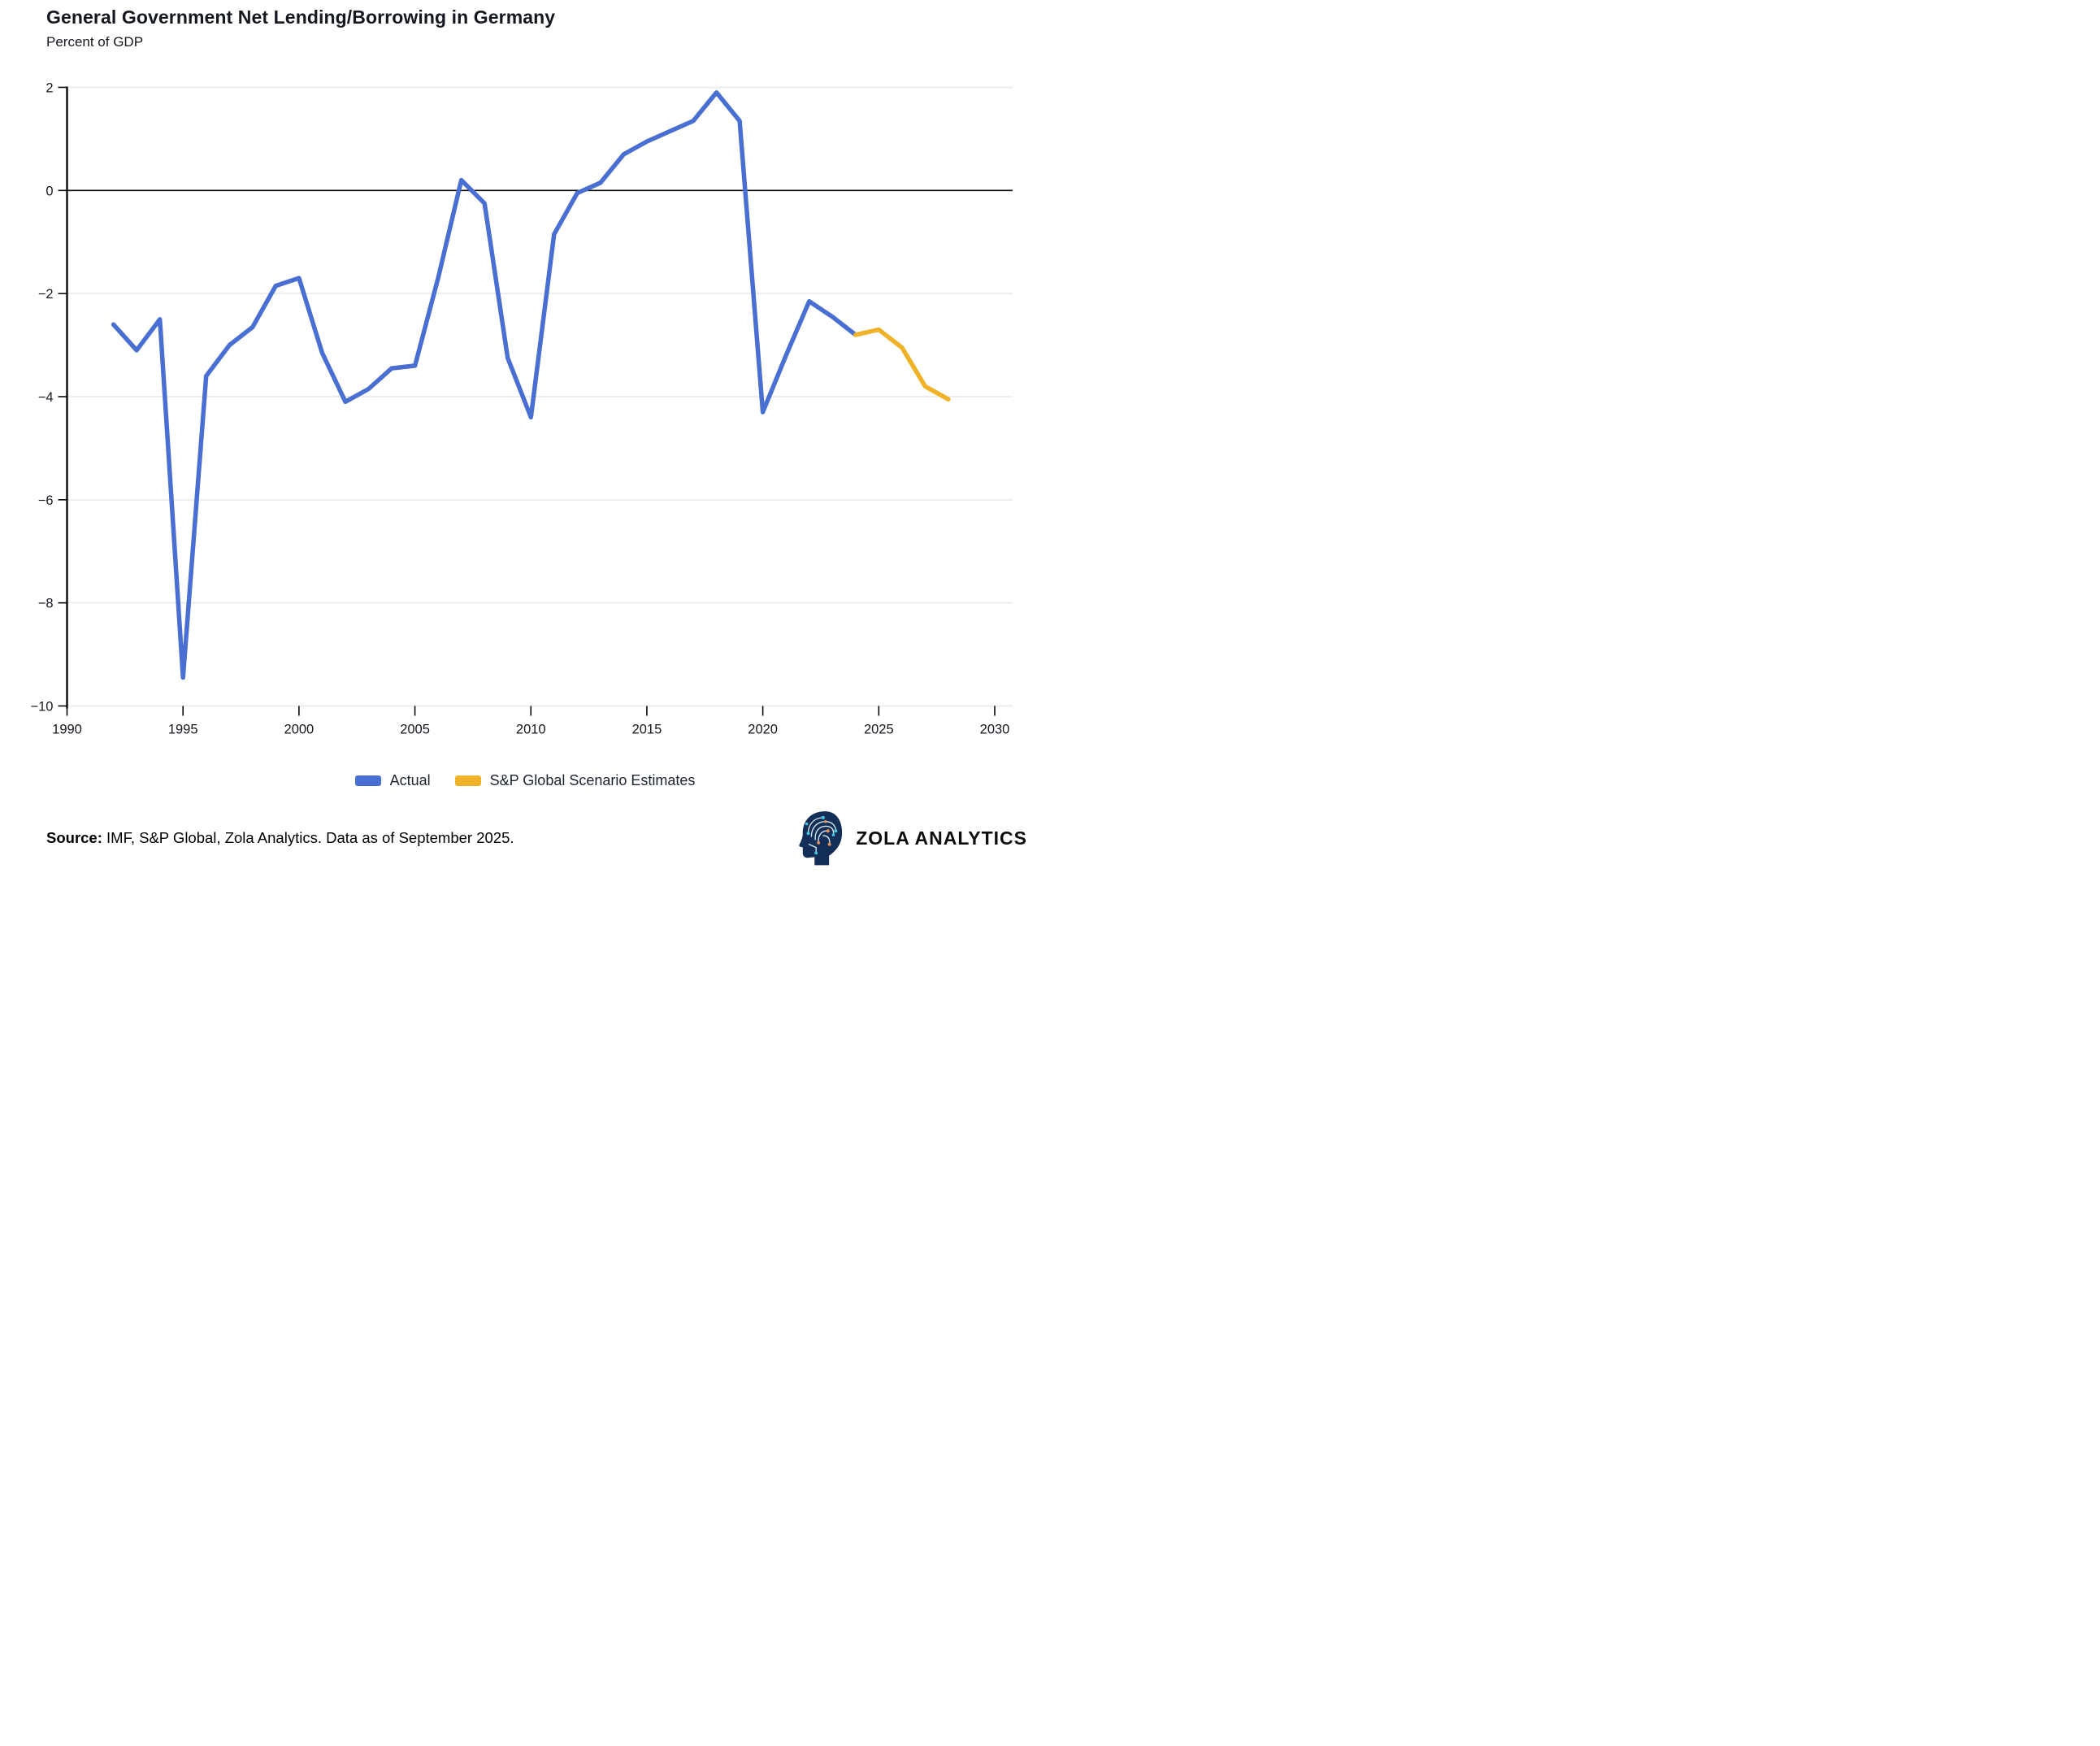  Describe the element at coordinates (183, 730) in the screenshot. I see `x-tick-label: 1995` at that location.